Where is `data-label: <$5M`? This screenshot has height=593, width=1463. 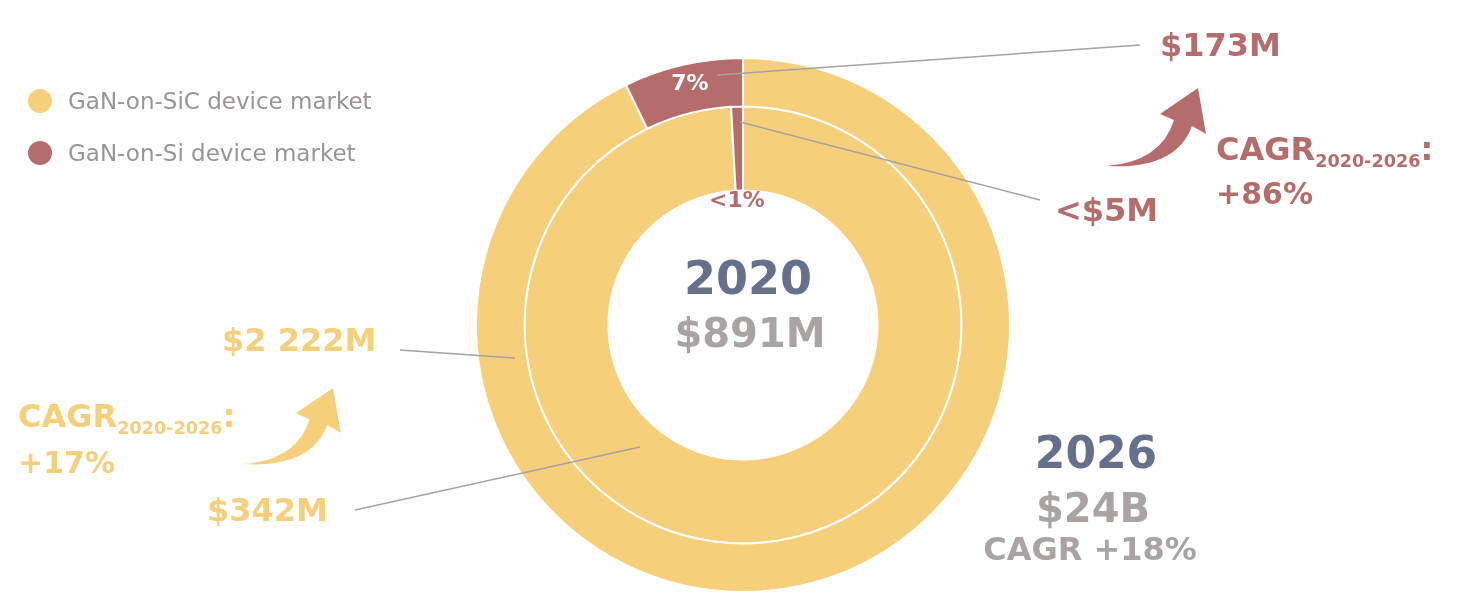 data-label: <$5M is located at coordinates (1107, 210).